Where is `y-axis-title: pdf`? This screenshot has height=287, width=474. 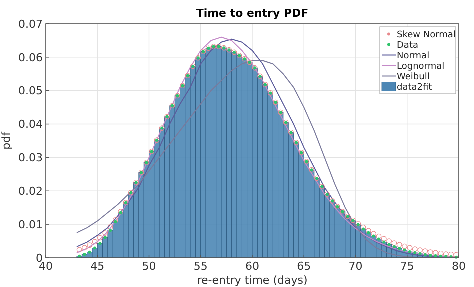 y-axis-title: pdf is located at coordinates (6, 140).